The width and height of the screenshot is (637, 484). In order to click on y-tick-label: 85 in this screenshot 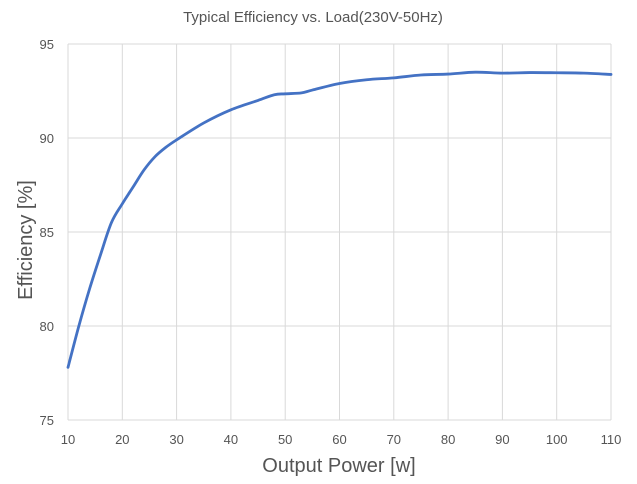, I will do `click(47, 232)`.